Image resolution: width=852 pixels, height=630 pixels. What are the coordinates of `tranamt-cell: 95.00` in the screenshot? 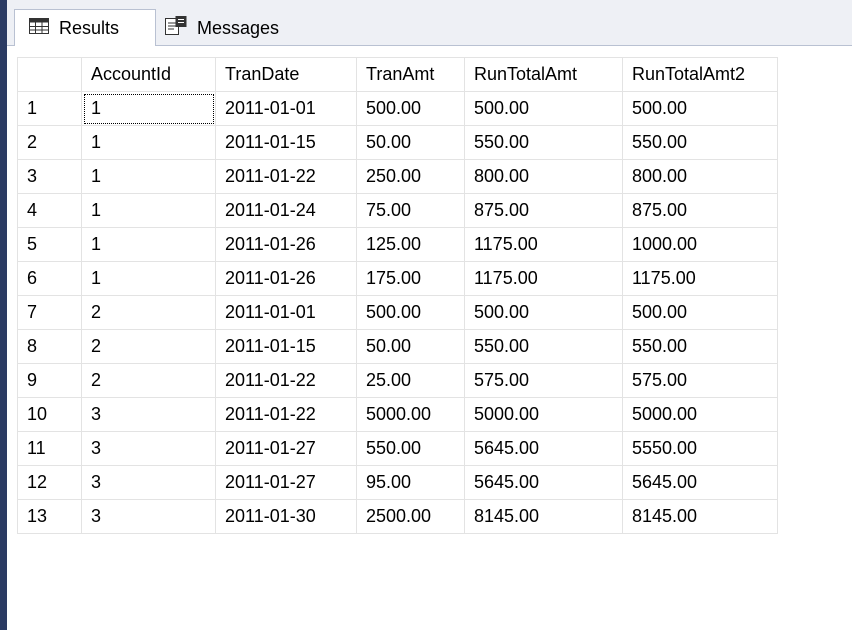 It's located at (410, 482).